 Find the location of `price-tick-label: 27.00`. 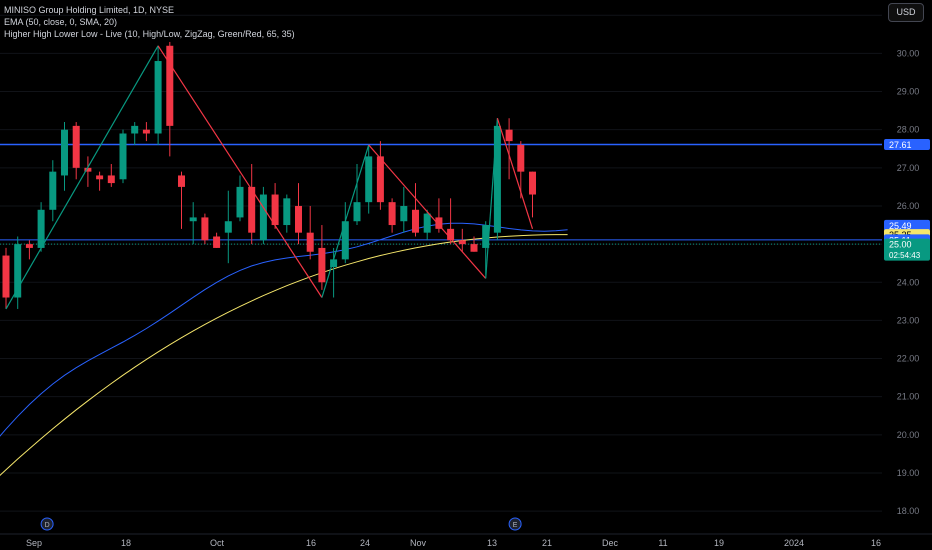

price-tick-label: 27.00 is located at coordinates (908, 168).